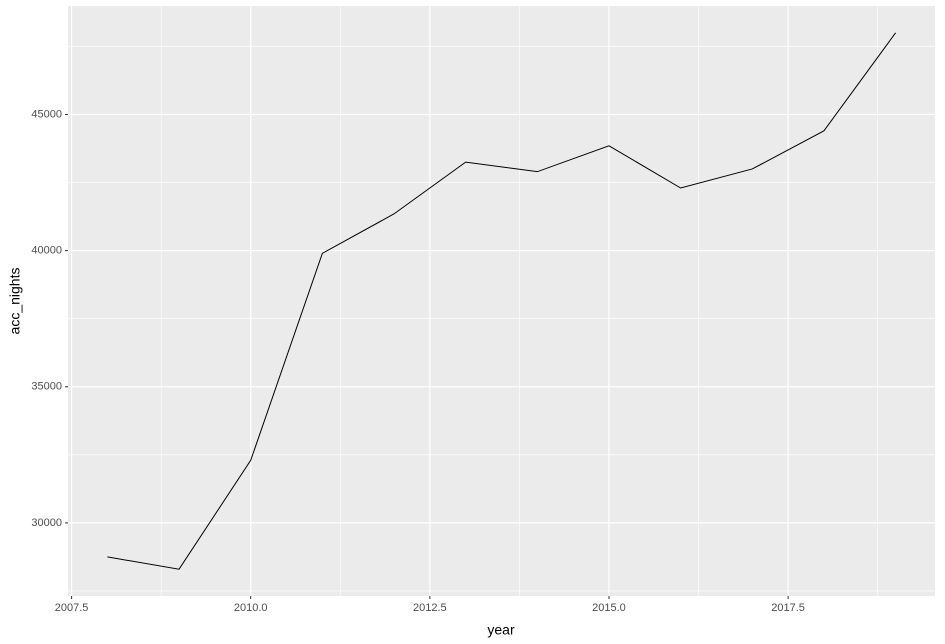  Describe the element at coordinates (501, 630) in the screenshot. I see `x-axis-title: year` at that location.